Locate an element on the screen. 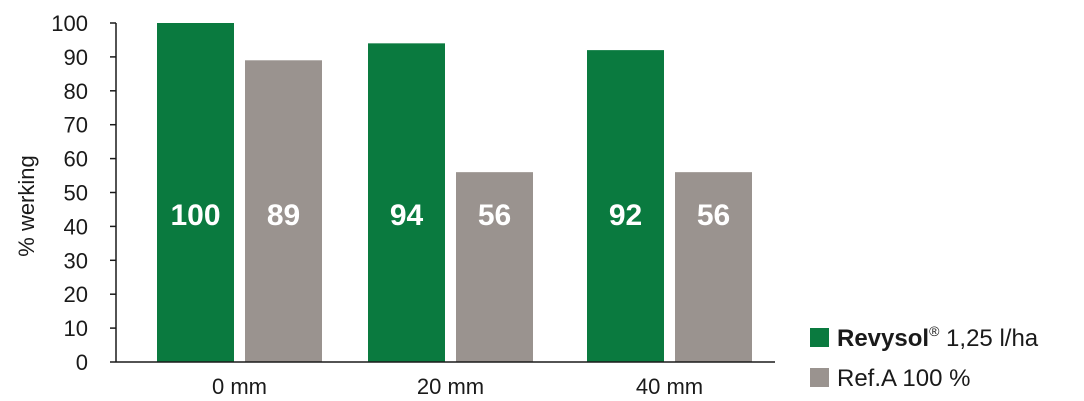 The width and height of the screenshot is (1084, 401). x-category-label: 0 mm is located at coordinates (239, 386).